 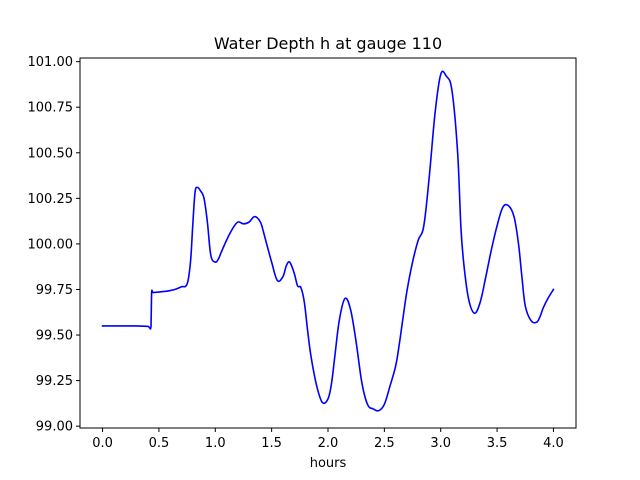 I want to click on x-axis-label: hours, so click(x=328, y=463).